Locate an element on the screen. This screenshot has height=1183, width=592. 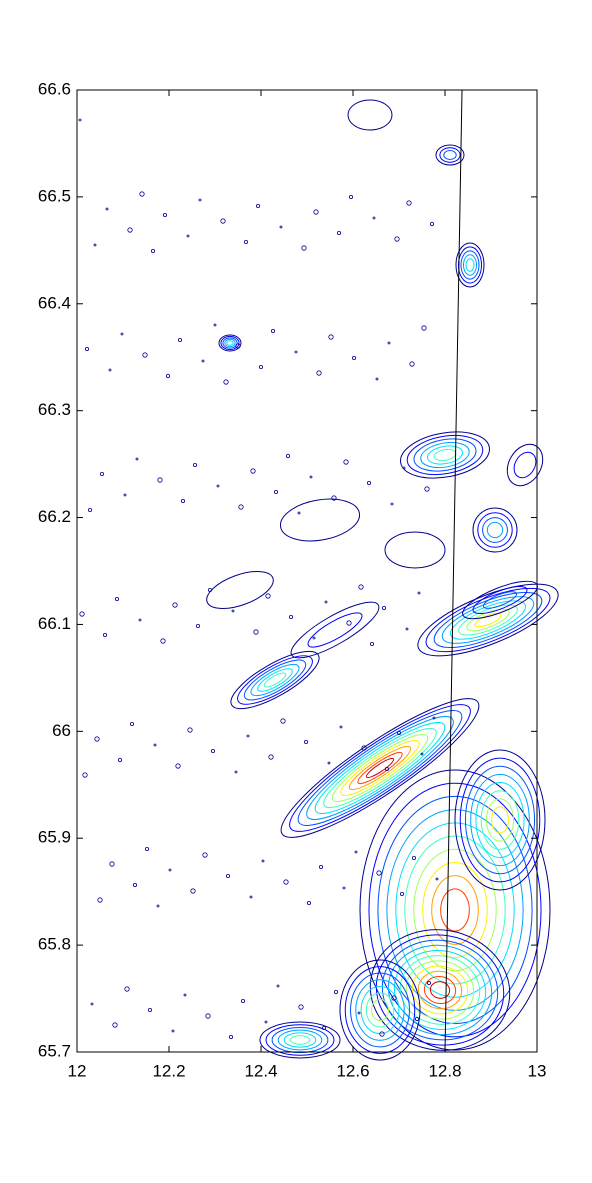
y-tick-label: 66.3 is located at coordinates (54, 409).